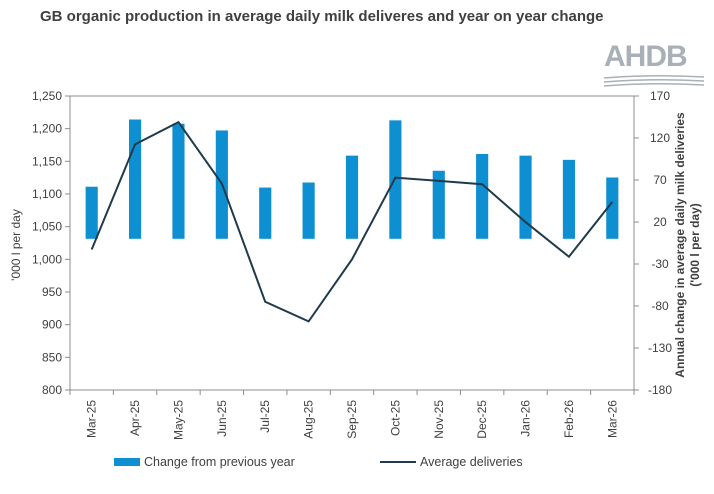 This screenshot has height=494, width=714. I want to click on legend-item-line: Average deliveries, so click(451, 462).